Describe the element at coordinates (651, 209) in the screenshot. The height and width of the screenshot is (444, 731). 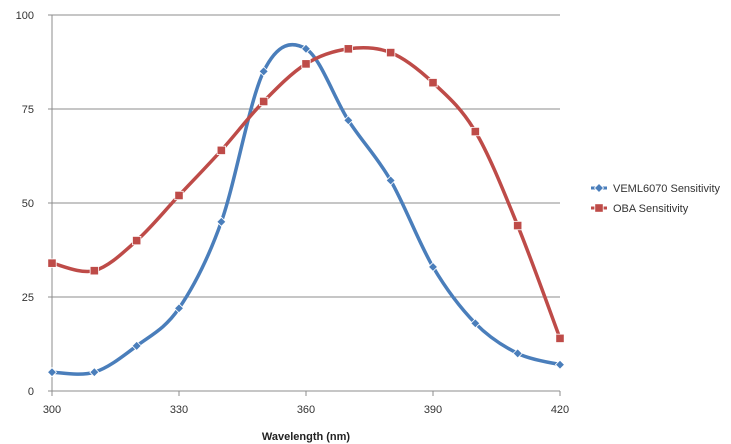
I see `legend-label: OBA Sensitivity` at that location.